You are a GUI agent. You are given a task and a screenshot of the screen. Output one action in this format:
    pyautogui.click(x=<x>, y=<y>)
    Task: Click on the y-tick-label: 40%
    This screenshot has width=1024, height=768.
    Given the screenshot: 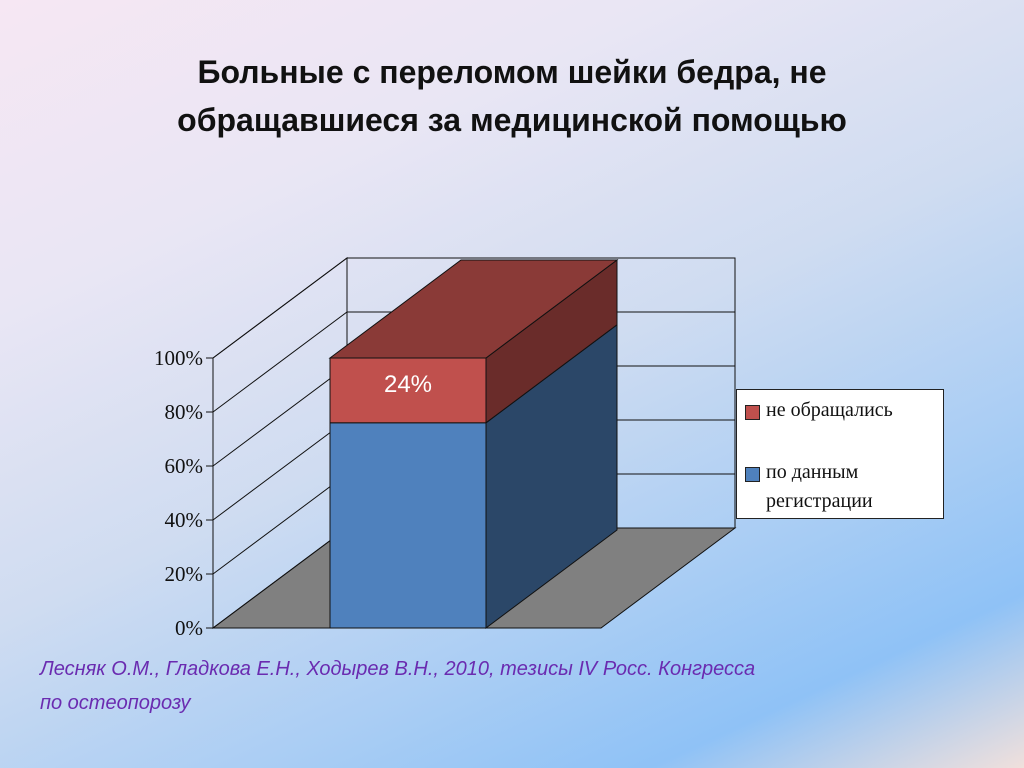 What is the action you would take?
    pyautogui.click(x=184, y=520)
    